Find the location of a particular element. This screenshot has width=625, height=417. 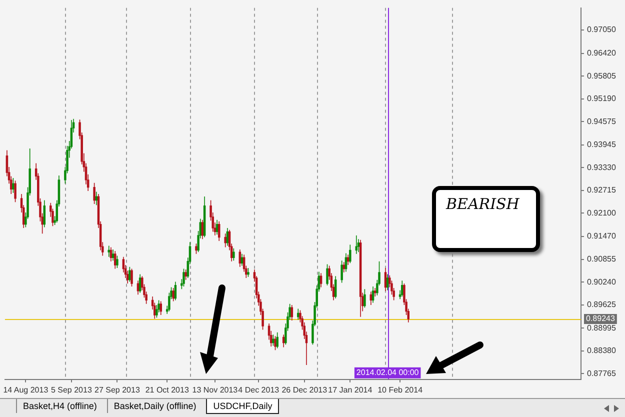

y-tick-label: 0.88995 is located at coordinates (601, 327).